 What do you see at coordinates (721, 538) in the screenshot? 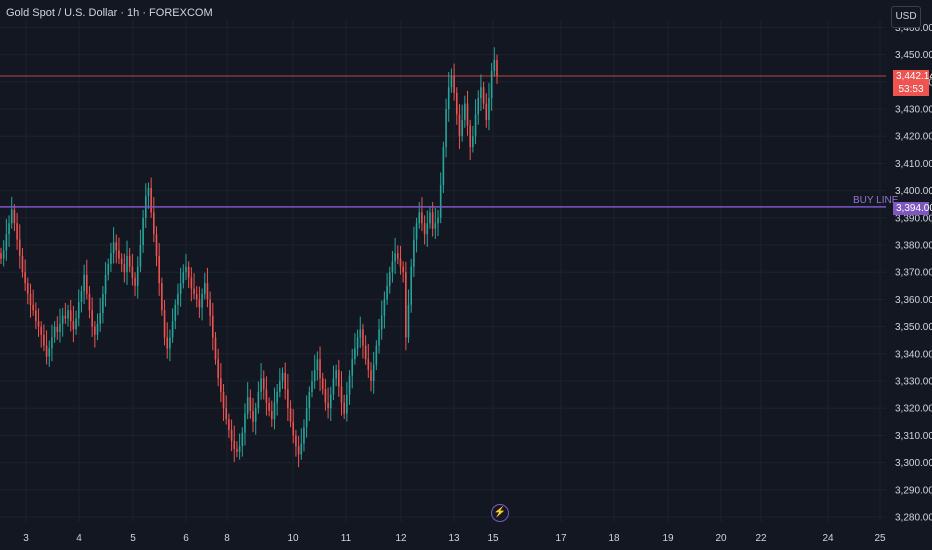
I see `x-tick-label: 20` at bounding box center [721, 538].